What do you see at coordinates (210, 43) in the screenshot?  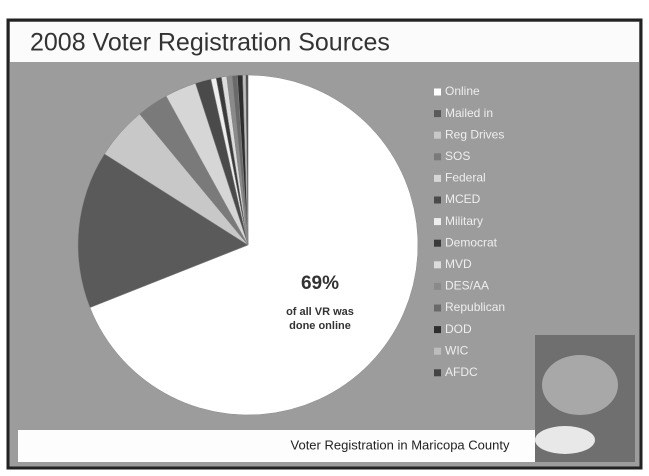 I see `chart-title: 2008 Voter Registration Sources` at bounding box center [210, 43].